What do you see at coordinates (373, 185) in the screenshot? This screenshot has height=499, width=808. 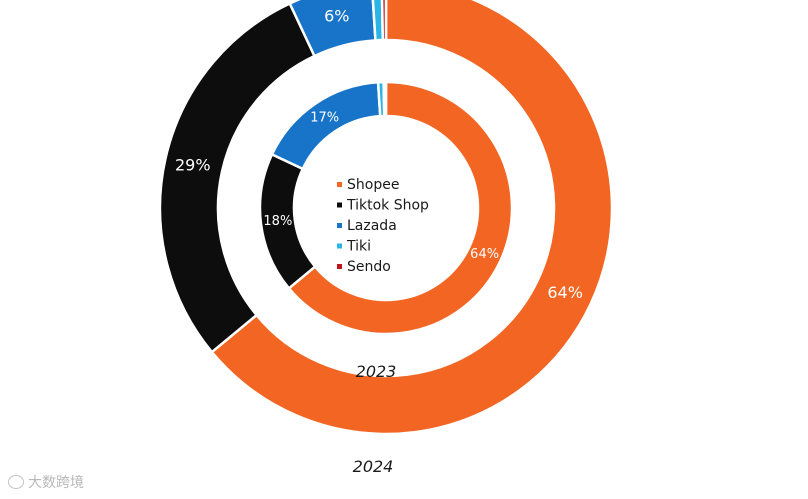 I see `legend-label-shopee: Shopee` at bounding box center [373, 185].